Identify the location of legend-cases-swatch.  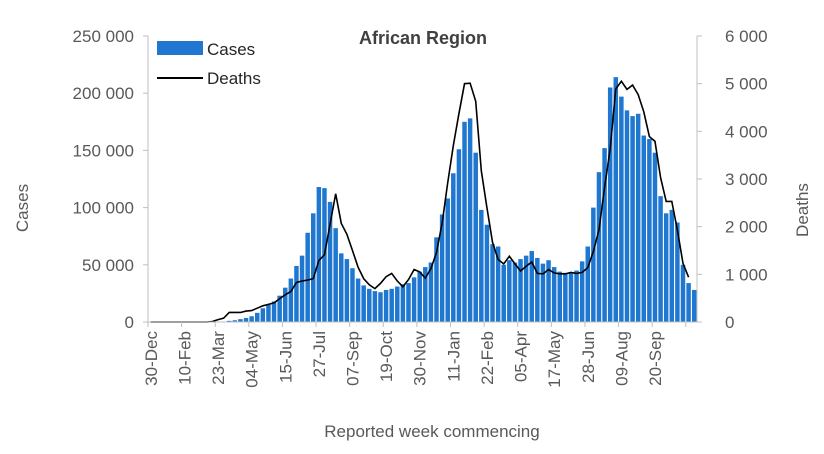
(180, 48).